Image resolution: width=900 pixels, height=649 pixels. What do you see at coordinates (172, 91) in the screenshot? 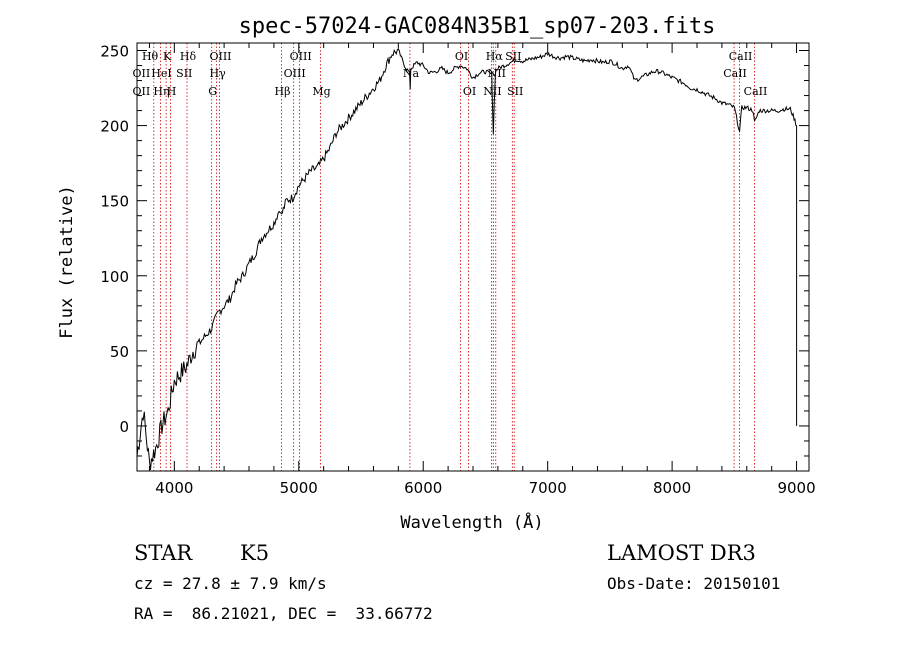
I see `line-label: H` at bounding box center [172, 91].